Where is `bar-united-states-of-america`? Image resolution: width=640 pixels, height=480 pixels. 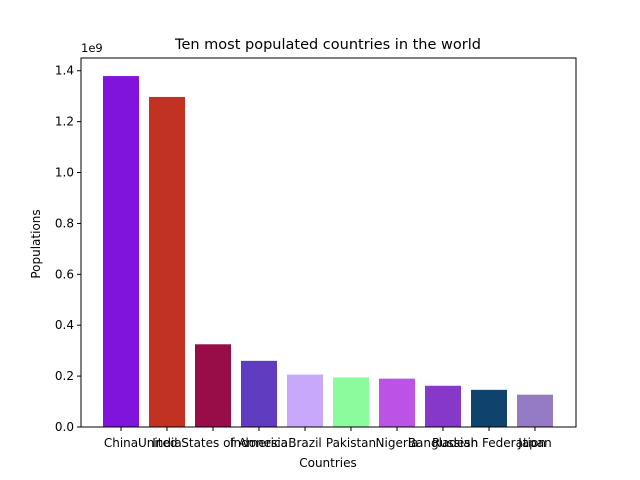 bar-united-states-of-america is located at coordinates (213, 385).